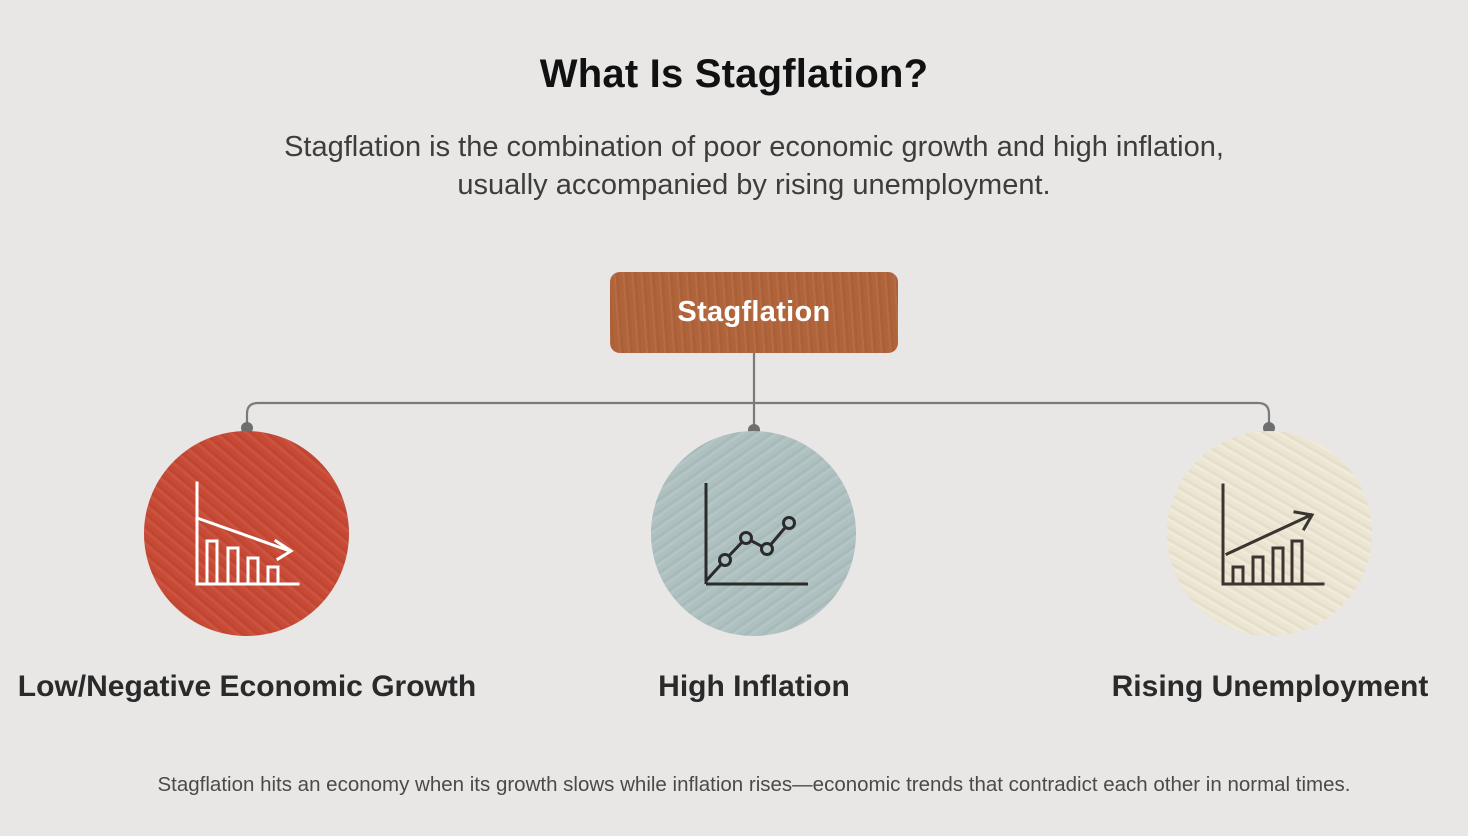  I want to click on declining-bar-chart-icon, so click(247, 533).